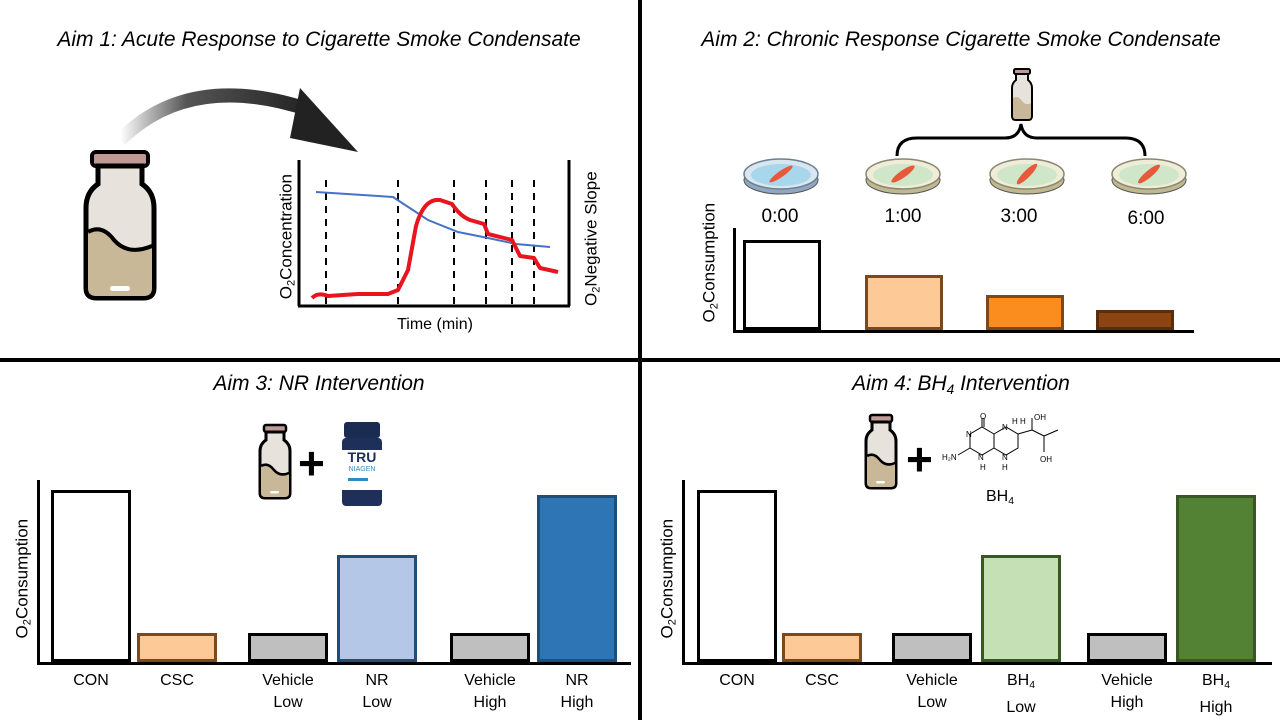 This screenshot has height=720, width=1280. Describe the element at coordinates (434, 234) in the screenshot. I see `o2-trace-chart` at that location.